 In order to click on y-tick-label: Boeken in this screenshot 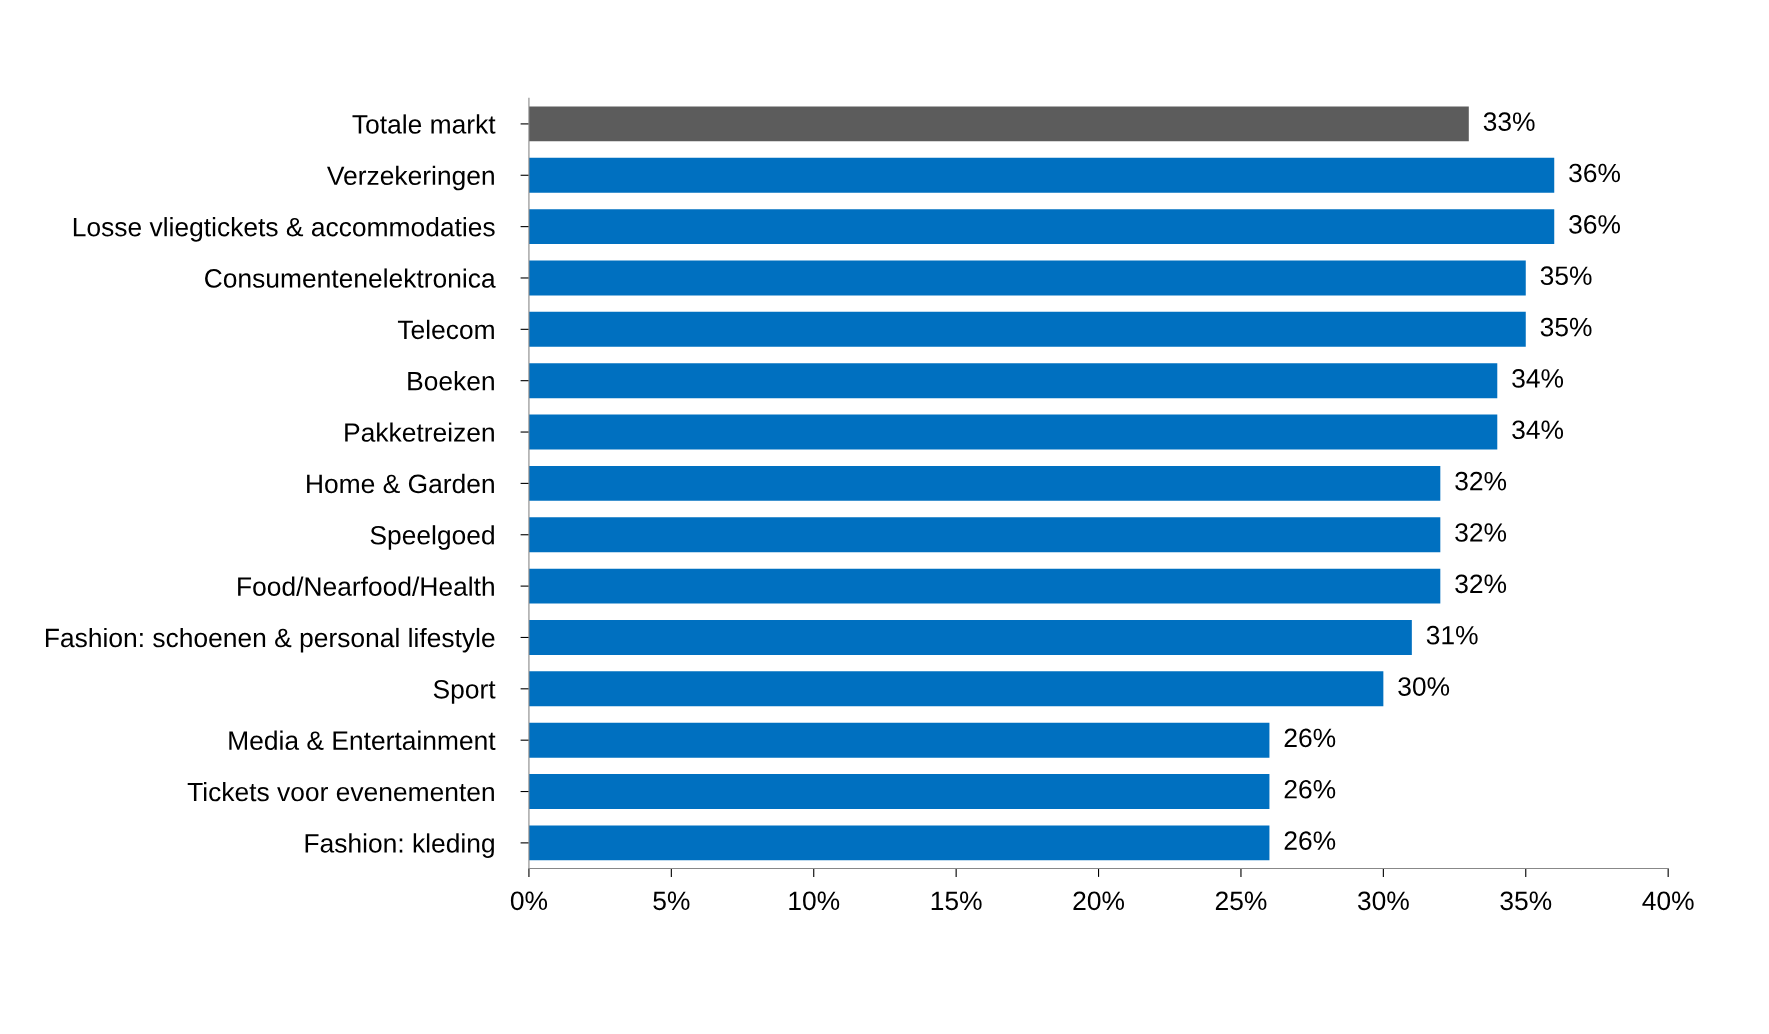, I will do `click(451, 381)`.